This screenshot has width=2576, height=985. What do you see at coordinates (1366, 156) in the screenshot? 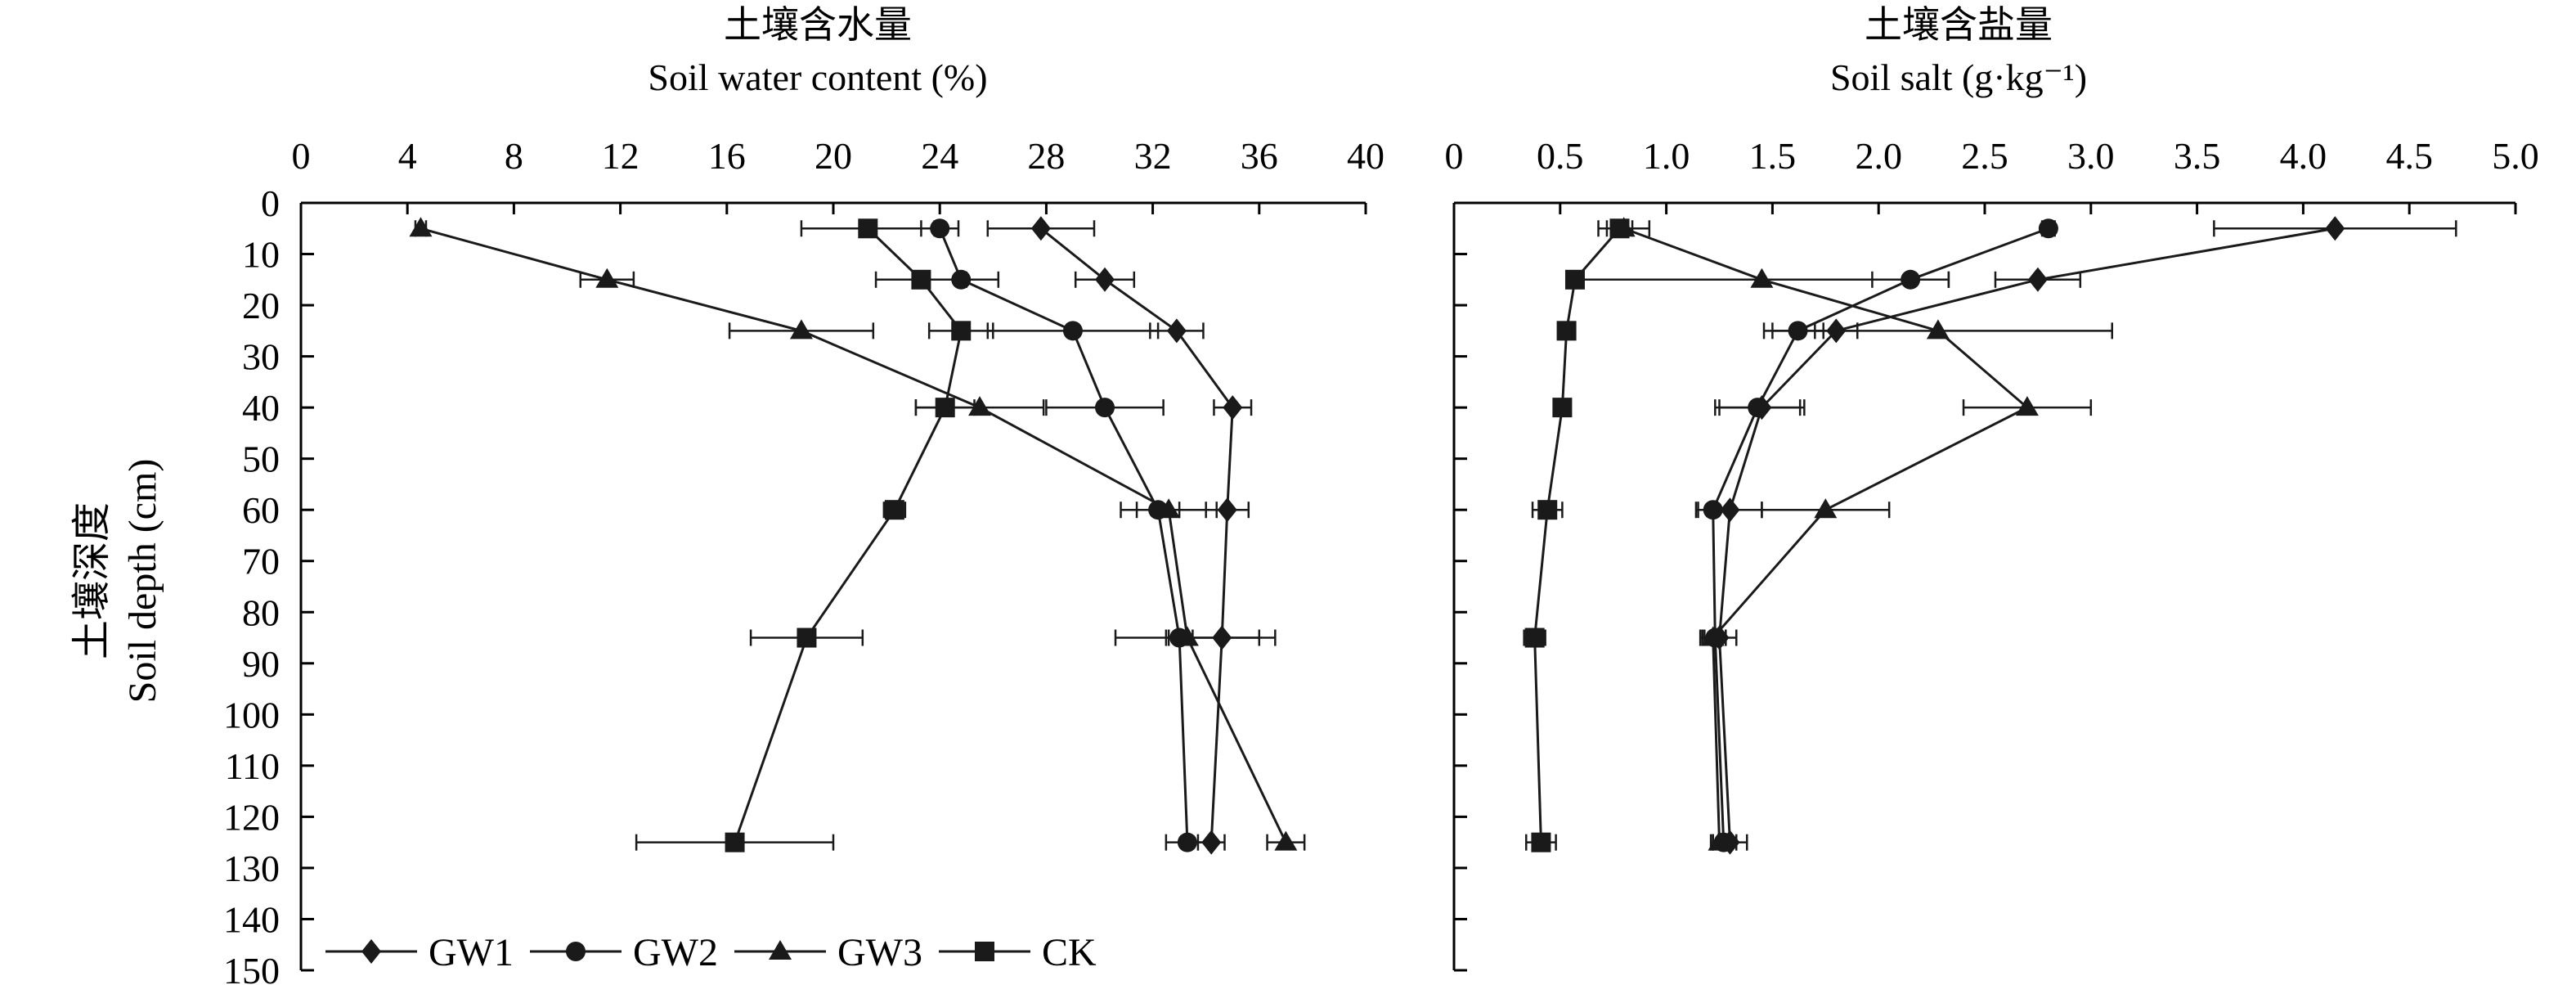
I see `water-x-tick-label: 40` at bounding box center [1366, 156].